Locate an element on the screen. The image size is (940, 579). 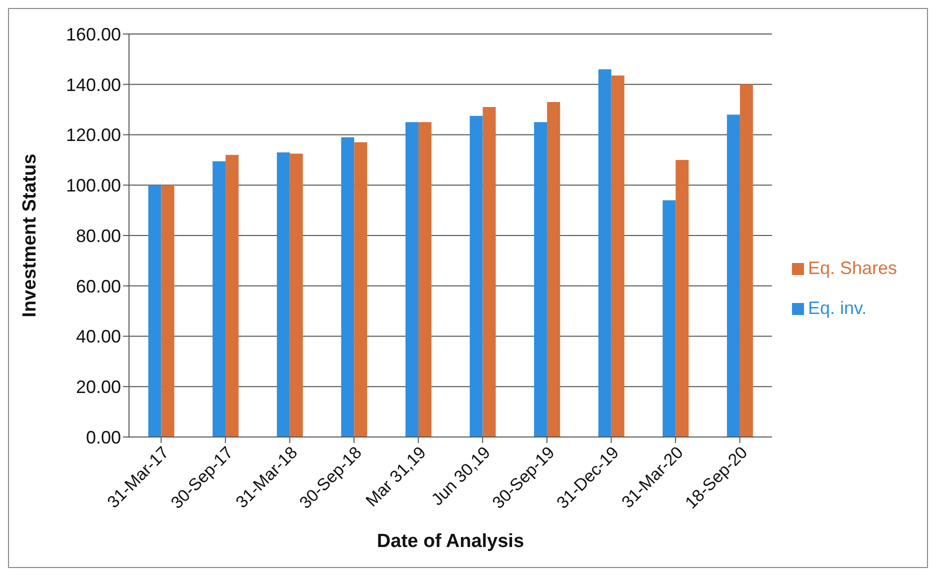
x-axis-title: Date of Analysis is located at coordinates (450, 541).